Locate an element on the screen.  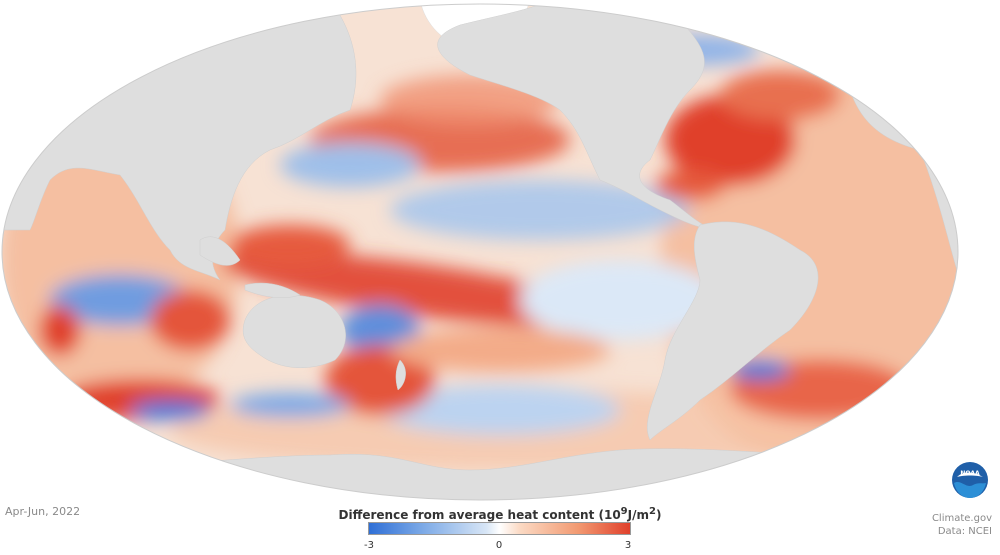
legend-title-text: Difference from average heat content (10 is located at coordinates (479, 515).